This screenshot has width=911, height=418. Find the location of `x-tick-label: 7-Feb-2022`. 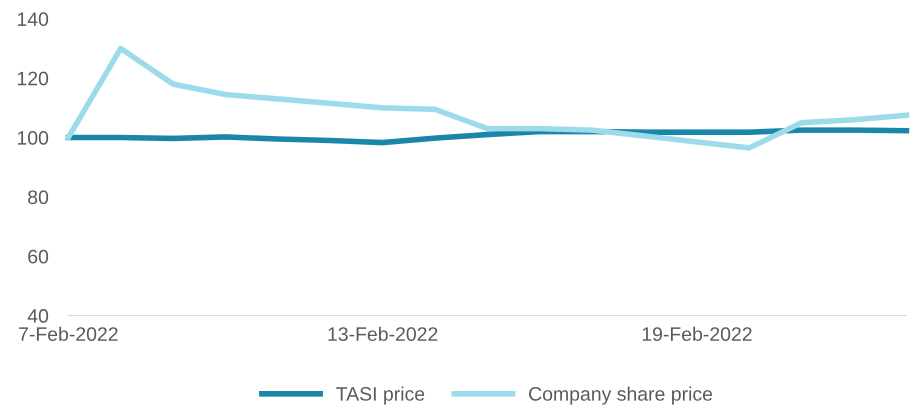

x-tick-label: 7-Feb-2022 is located at coordinates (68, 333).